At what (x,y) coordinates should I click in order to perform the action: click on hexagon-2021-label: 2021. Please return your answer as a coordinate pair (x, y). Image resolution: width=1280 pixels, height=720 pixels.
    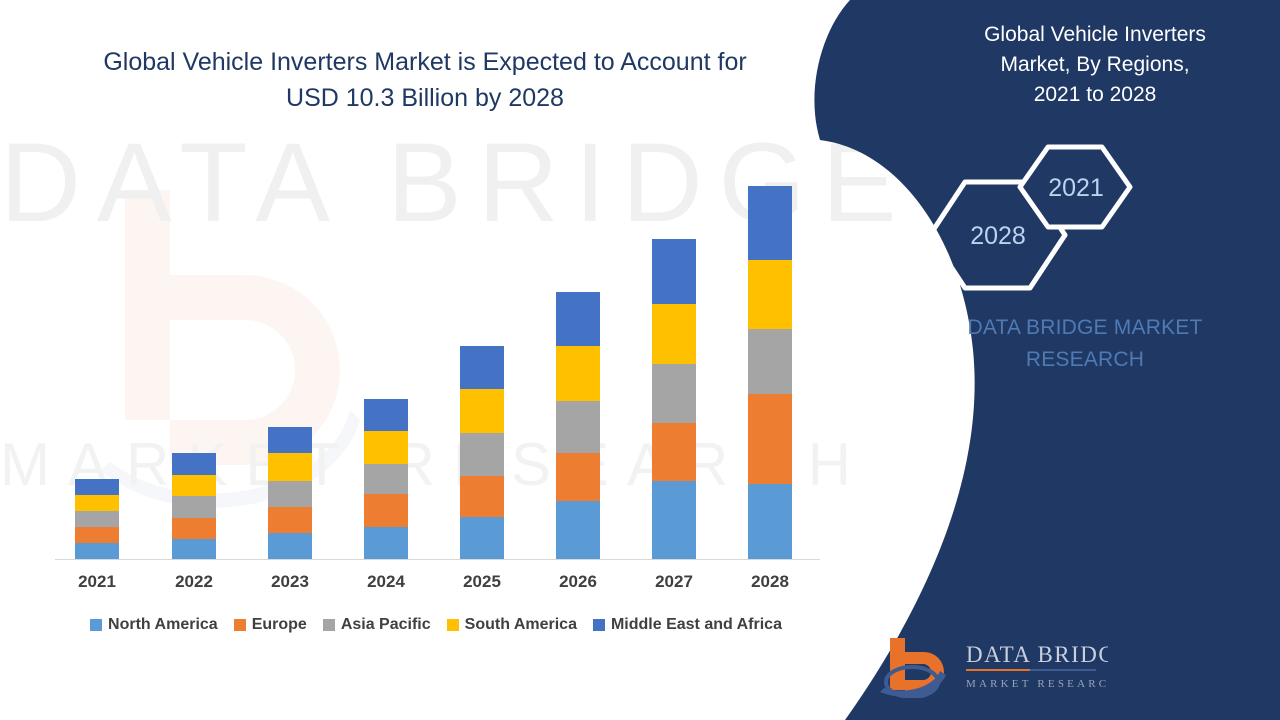
    Looking at the image, I should click on (1076, 188).